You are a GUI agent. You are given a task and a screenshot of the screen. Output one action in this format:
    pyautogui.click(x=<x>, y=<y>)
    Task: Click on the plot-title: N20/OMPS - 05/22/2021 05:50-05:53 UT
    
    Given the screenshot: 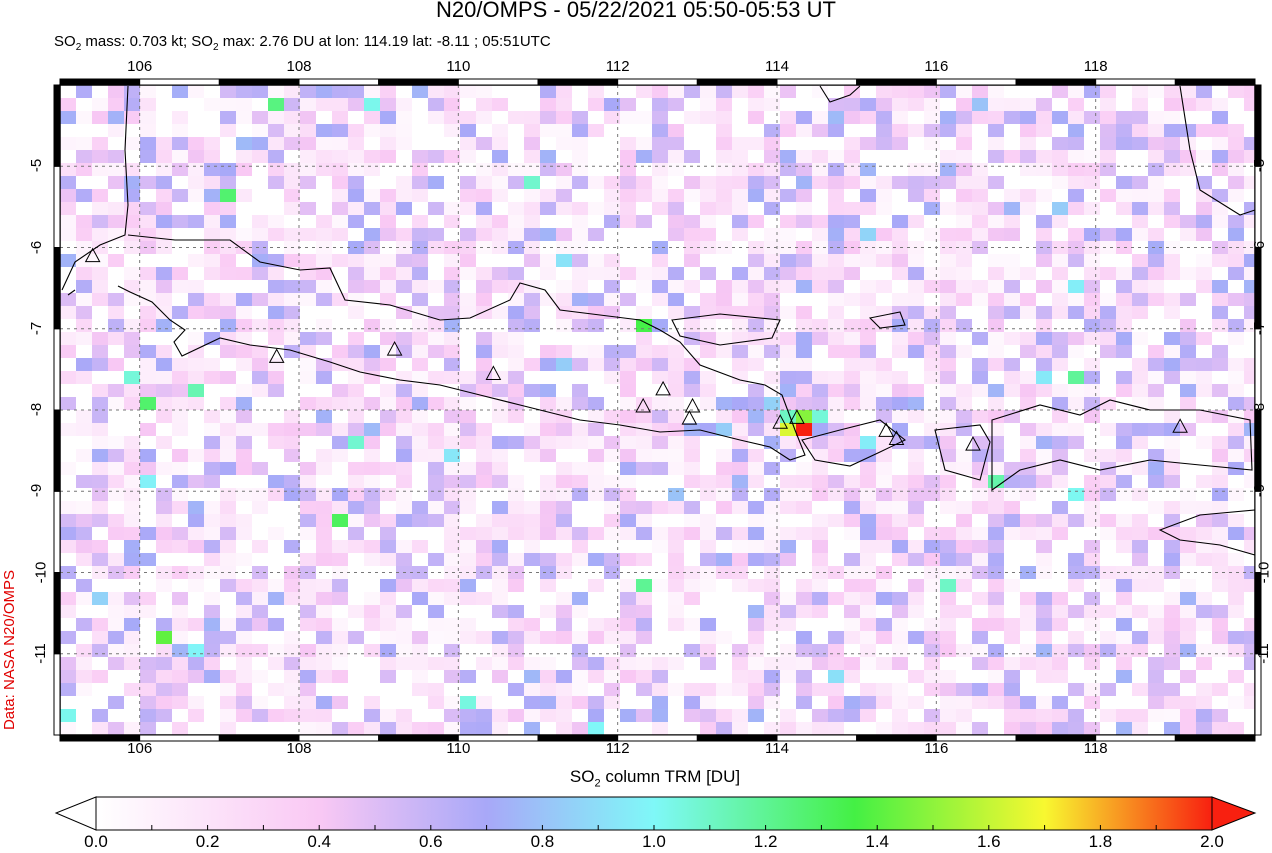 What is the action you would take?
    pyautogui.click(x=636, y=11)
    